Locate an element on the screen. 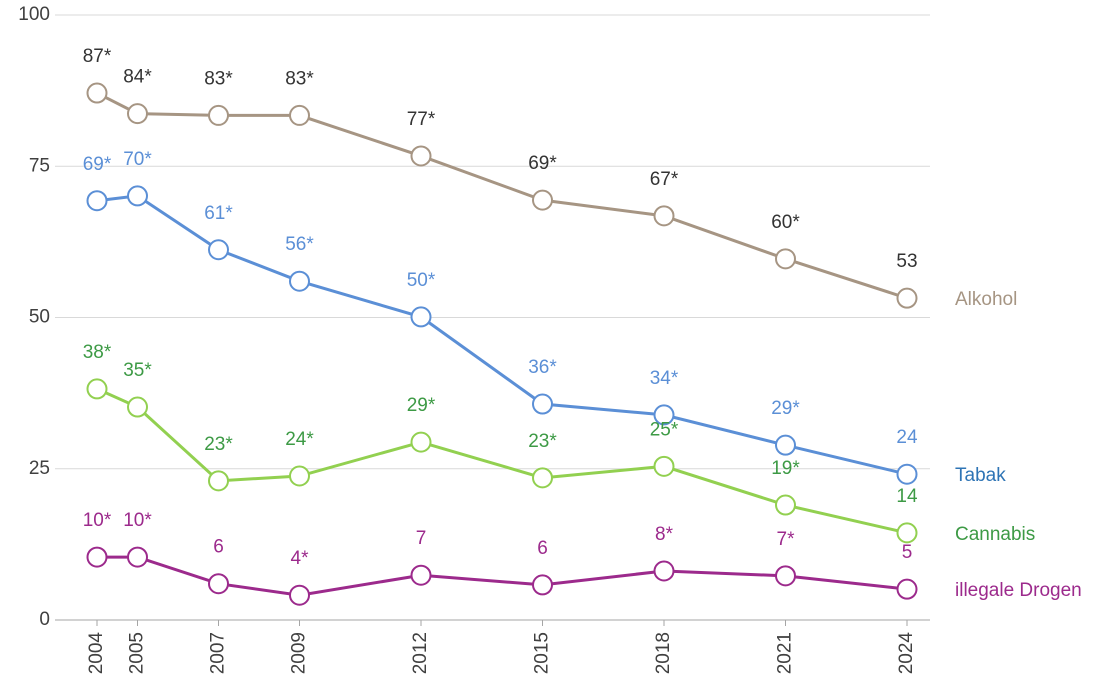  x-tick-label: 2021 is located at coordinates (785, 653).